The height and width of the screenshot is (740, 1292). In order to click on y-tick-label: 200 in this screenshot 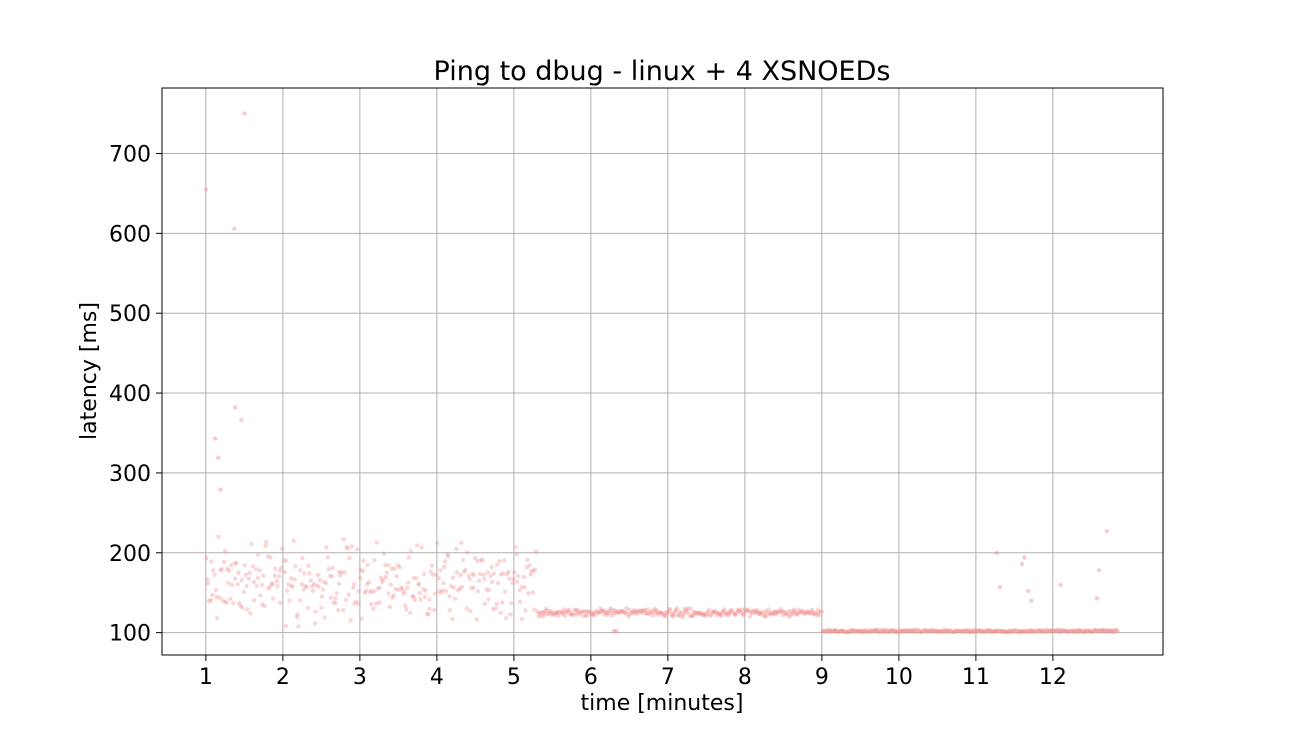, I will do `click(130, 554)`.